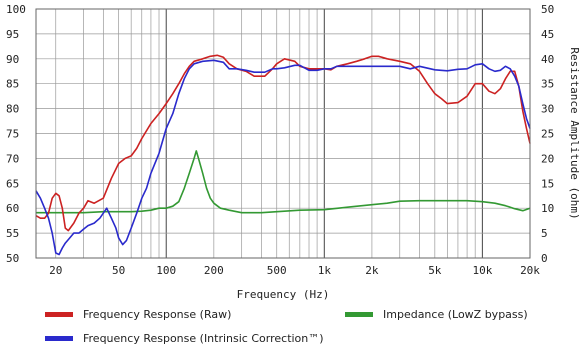 This screenshot has height=351, width=584. Describe the element at coordinates (547, 84) in the screenshot. I see `y-right-tick-label: 35` at that location.